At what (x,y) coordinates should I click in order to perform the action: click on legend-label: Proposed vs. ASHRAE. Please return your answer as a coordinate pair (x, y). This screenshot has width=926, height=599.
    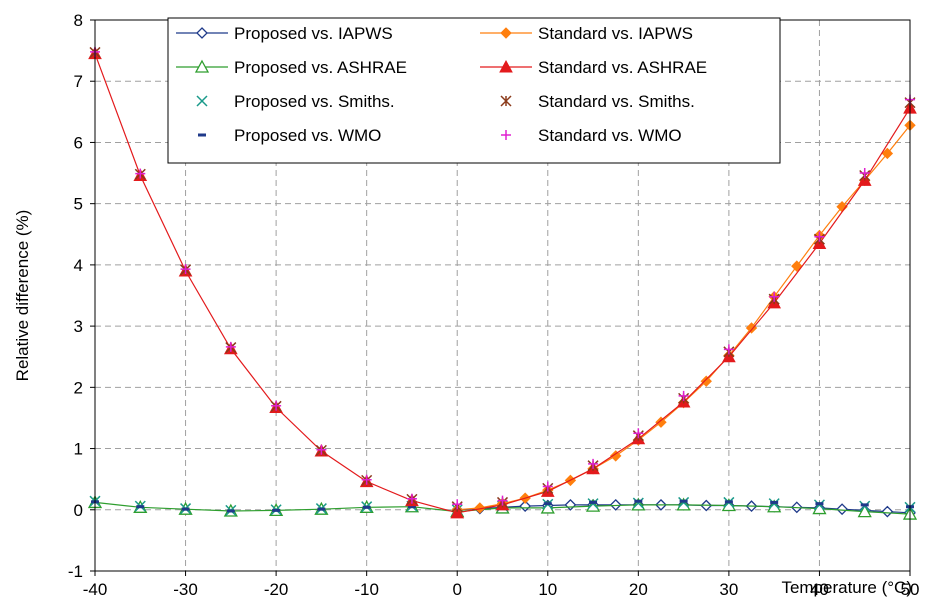
    Looking at the image, I should click on (320, 67).